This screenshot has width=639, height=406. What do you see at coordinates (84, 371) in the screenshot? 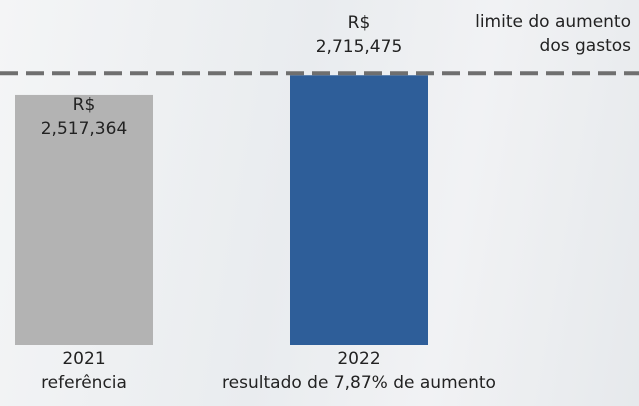
I see `x-tick-label: 2021 referência` at bounding box center [84, 371].